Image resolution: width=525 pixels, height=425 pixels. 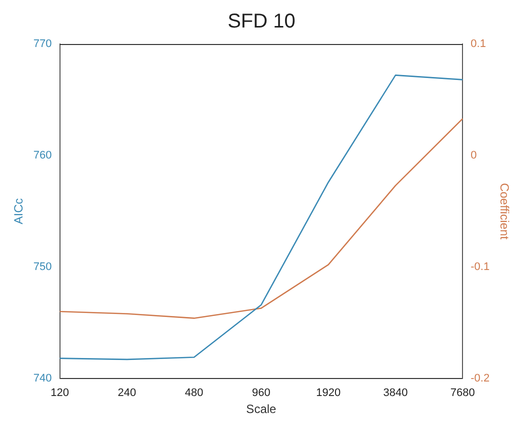 I want to click on x-tick-label: 960, so click(x=261, y=393).